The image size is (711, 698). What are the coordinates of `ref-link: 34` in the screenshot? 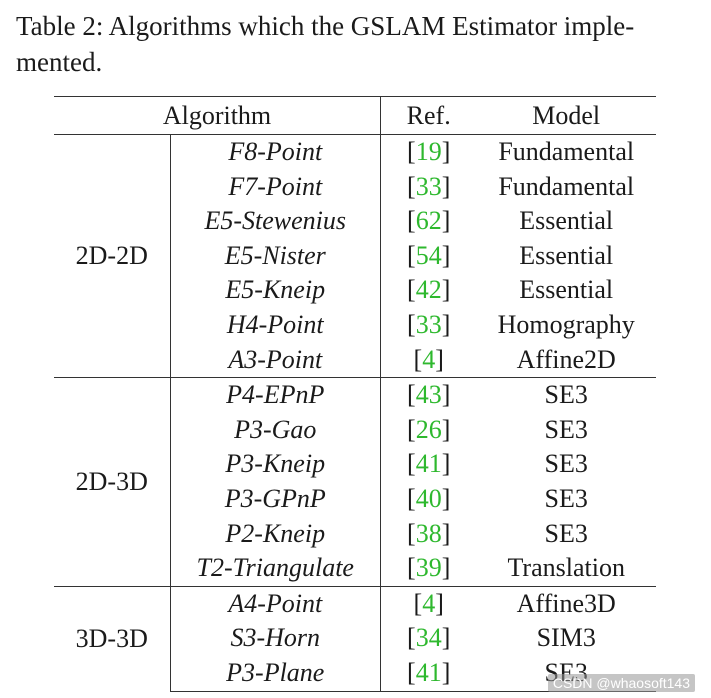 It's located at (428, 638).